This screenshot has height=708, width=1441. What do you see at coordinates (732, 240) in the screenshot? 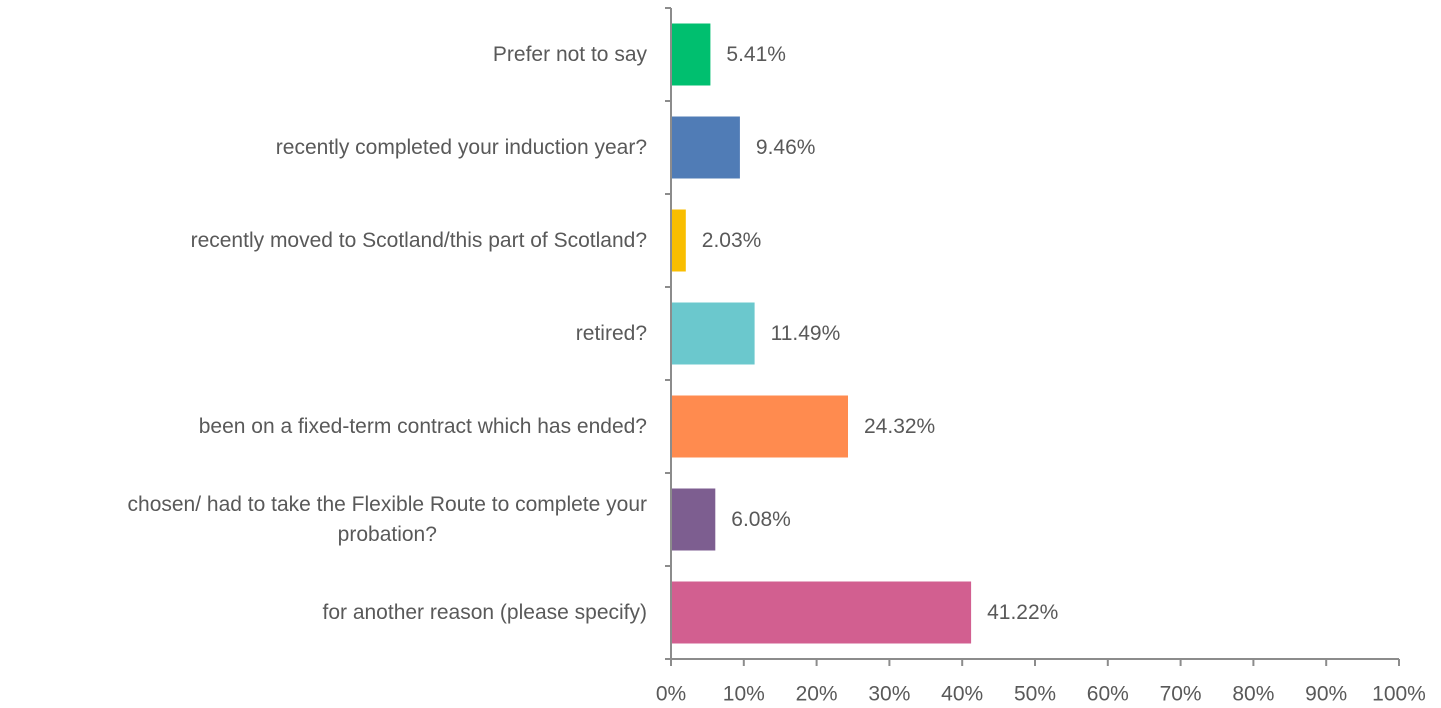
I see `data-label-3: 2.03%` at bounding box center [732, 240].